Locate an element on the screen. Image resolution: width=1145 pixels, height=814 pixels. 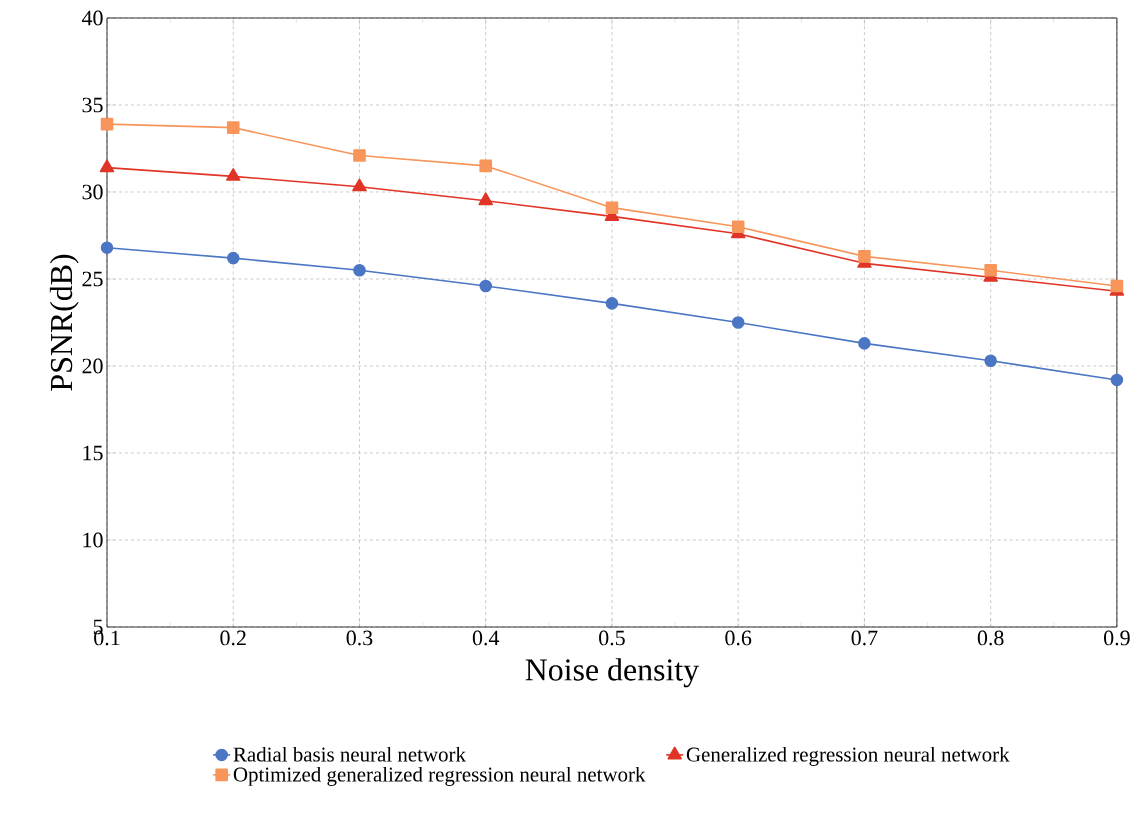
x-tick-label: 0.2 is located at coordinates (233, 638).